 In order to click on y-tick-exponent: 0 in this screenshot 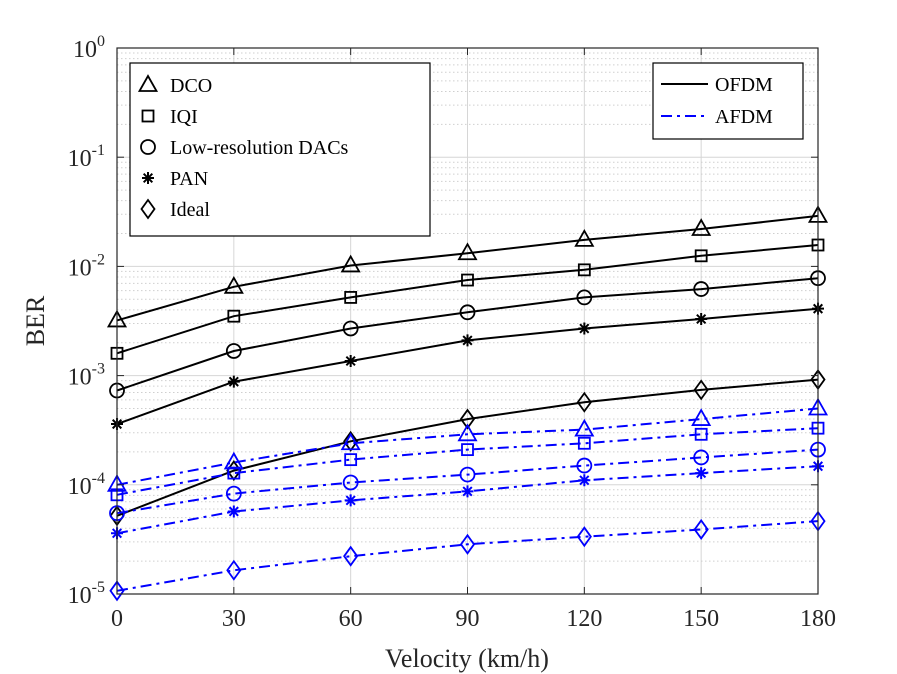, I will do `click(101, 41)`.